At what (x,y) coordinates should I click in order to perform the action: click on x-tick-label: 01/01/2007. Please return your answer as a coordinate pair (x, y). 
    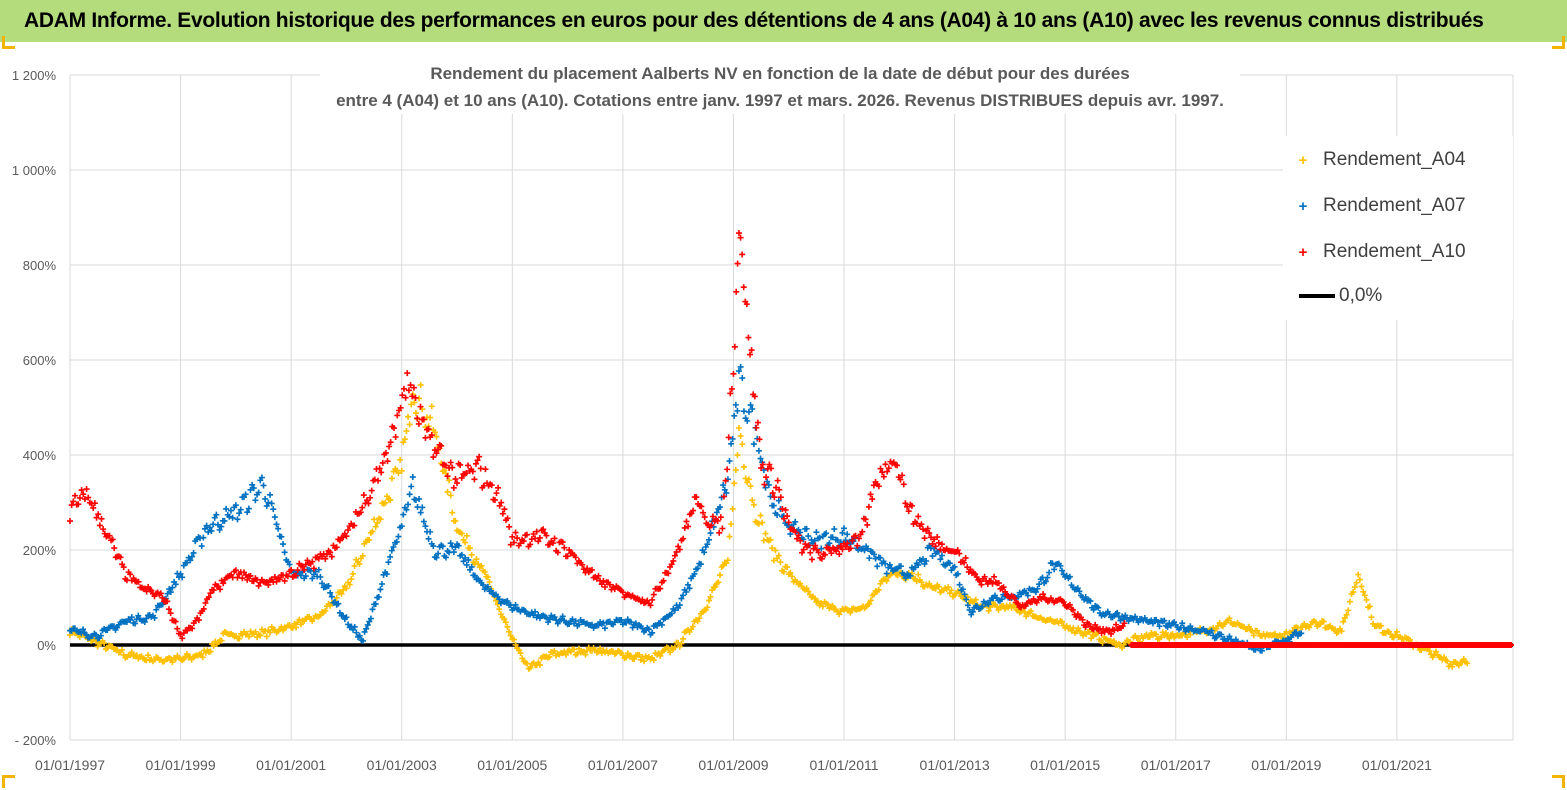
    Looking at the image, I should click on (623, 765).